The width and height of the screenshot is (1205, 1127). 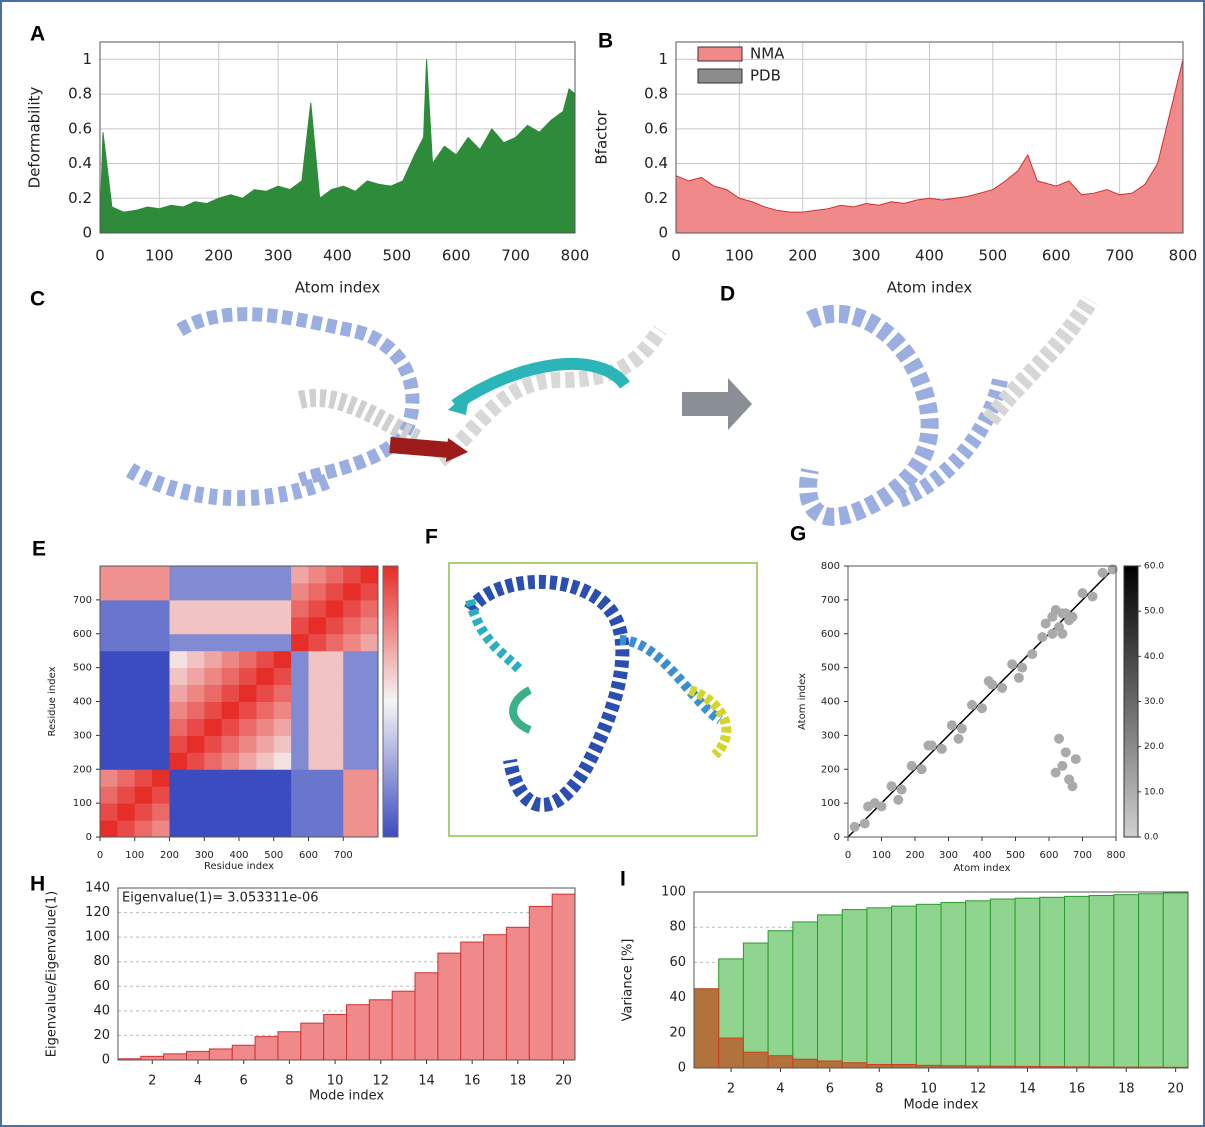 I want to click on x-axis-label: Mode index, so click(x=940, y=1105).